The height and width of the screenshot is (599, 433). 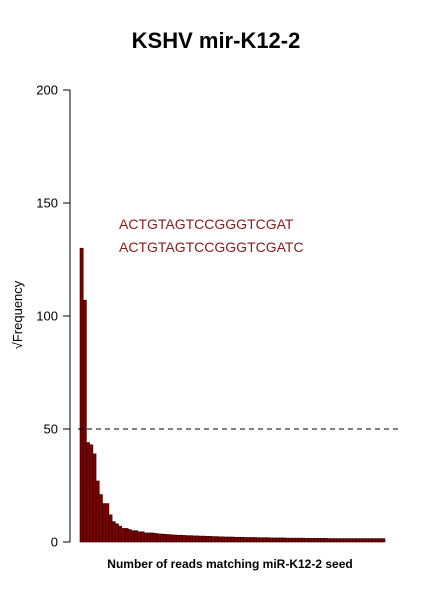 I want to click on y-tick-label: 200, so click(x=47, y=90).